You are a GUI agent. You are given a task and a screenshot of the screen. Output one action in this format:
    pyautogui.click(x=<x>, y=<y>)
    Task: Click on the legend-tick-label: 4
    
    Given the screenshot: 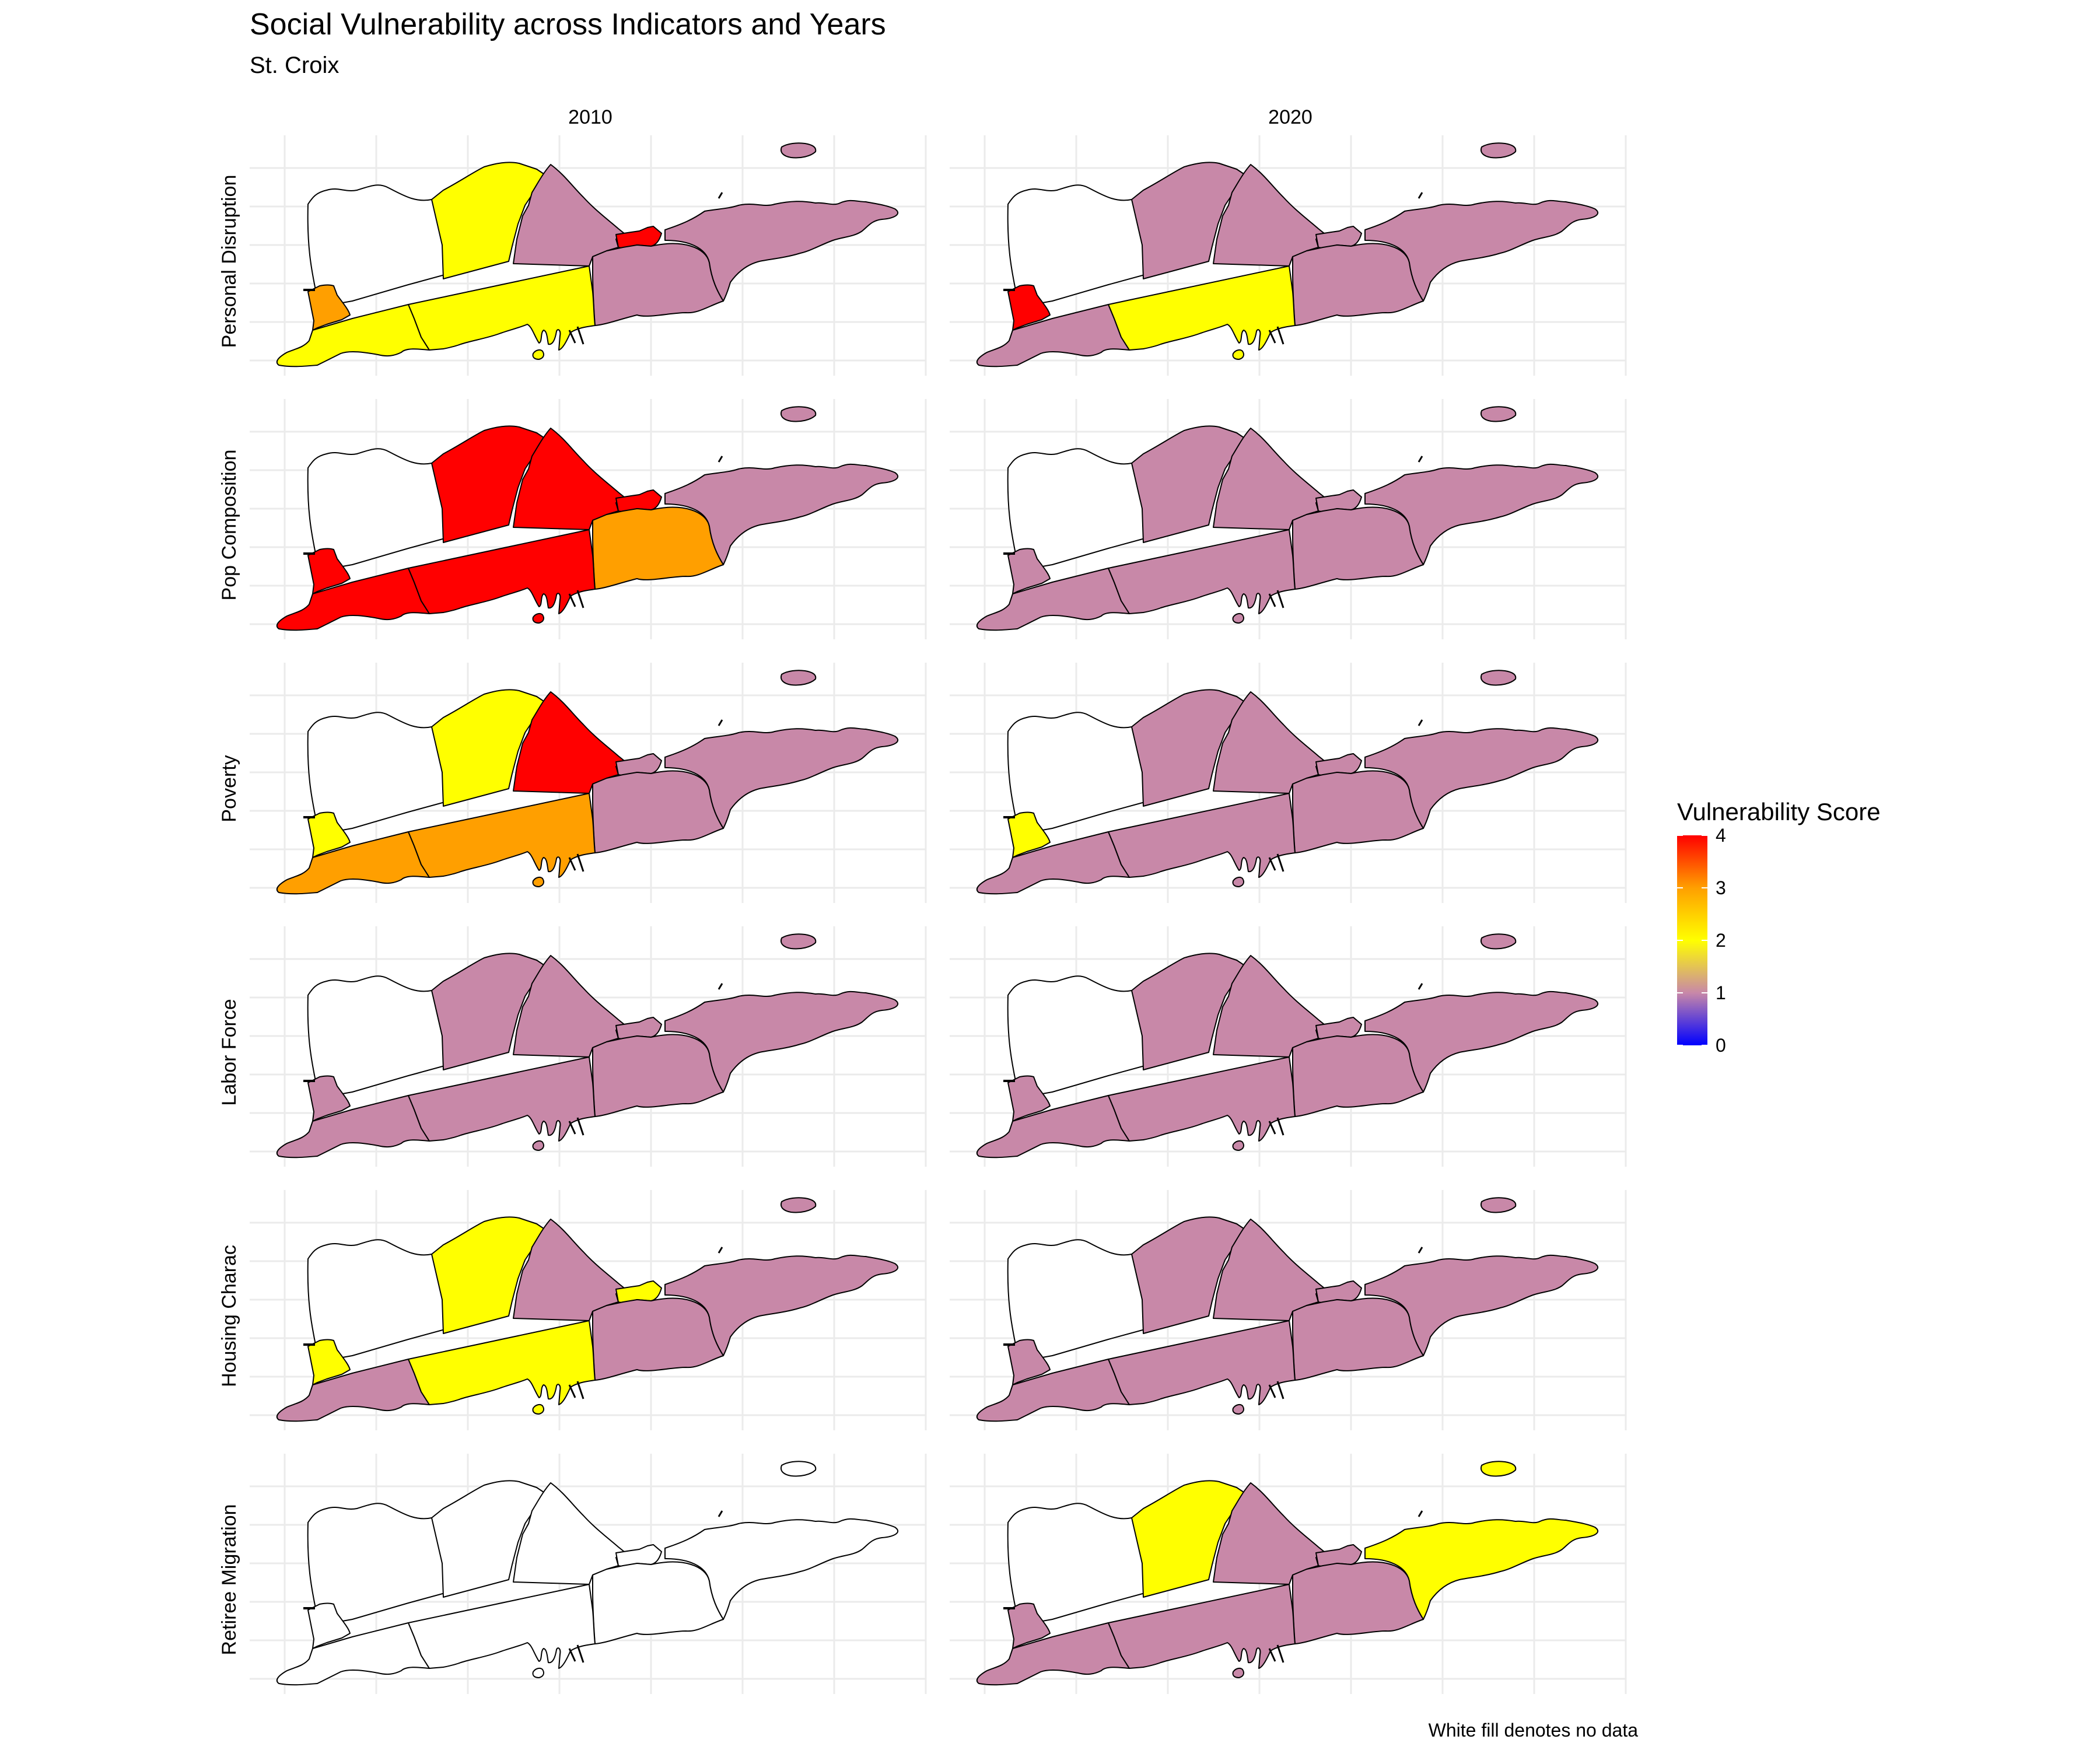 What is the action you would take?
    pyautogui.click(x=1721, y=835)
    